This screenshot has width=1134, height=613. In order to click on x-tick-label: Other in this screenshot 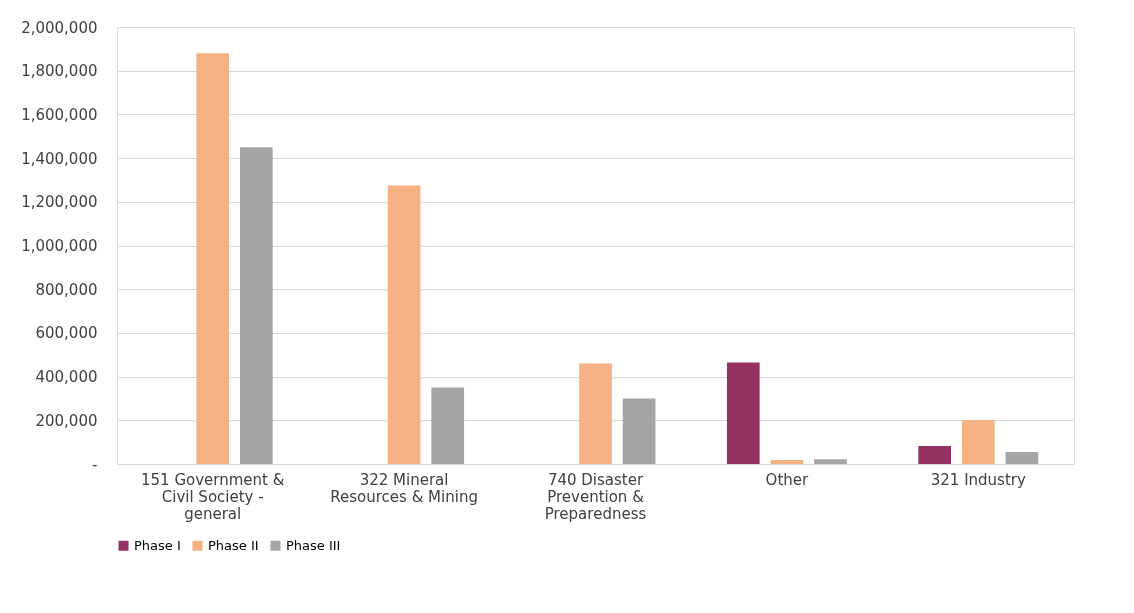, I will do `click(787, 479)`.